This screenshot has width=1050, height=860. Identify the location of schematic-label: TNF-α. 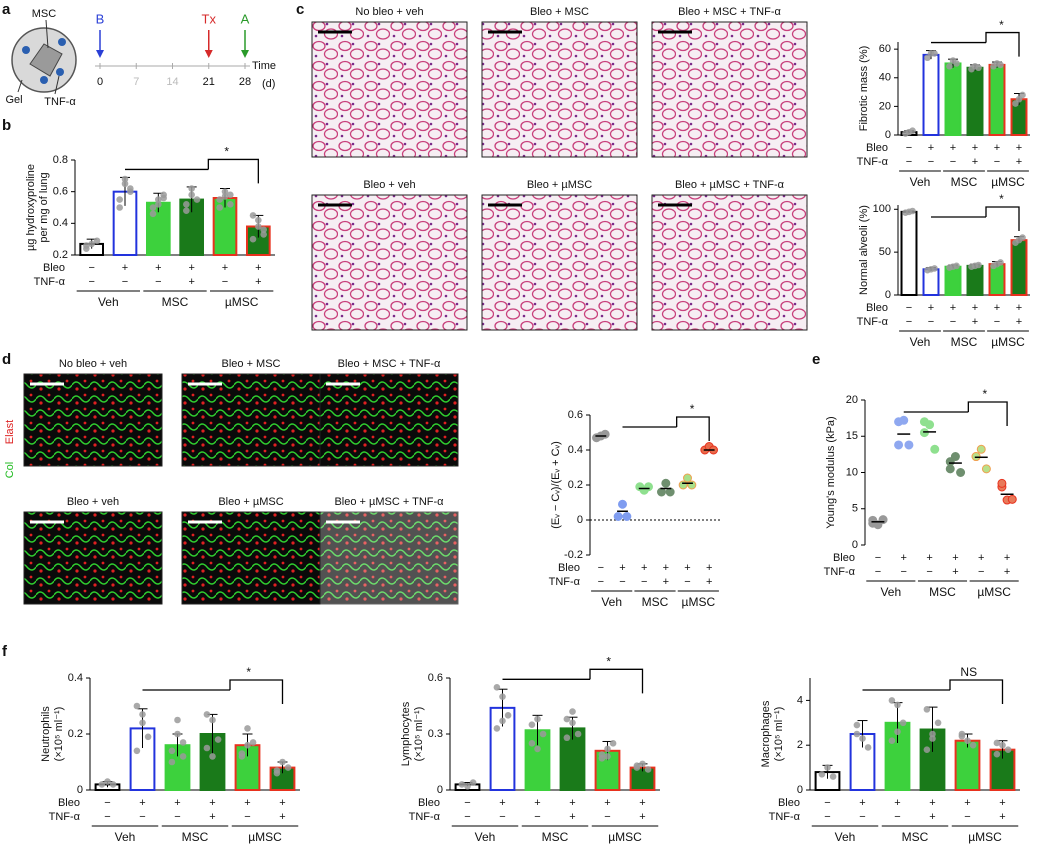
(60, 102).